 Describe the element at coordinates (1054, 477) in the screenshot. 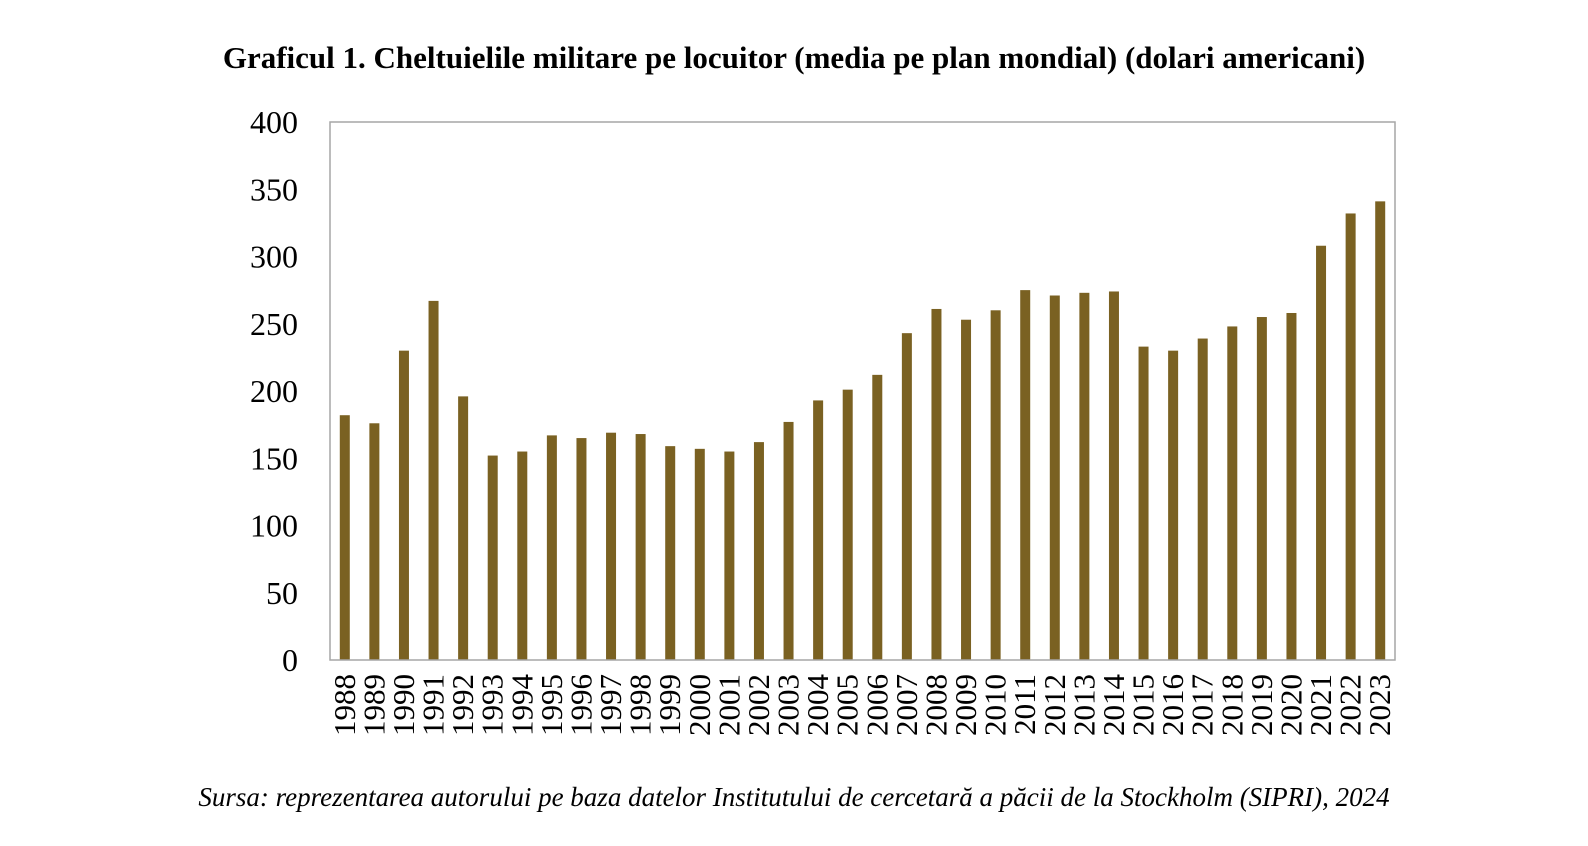

I see `bar-2012` at that location.